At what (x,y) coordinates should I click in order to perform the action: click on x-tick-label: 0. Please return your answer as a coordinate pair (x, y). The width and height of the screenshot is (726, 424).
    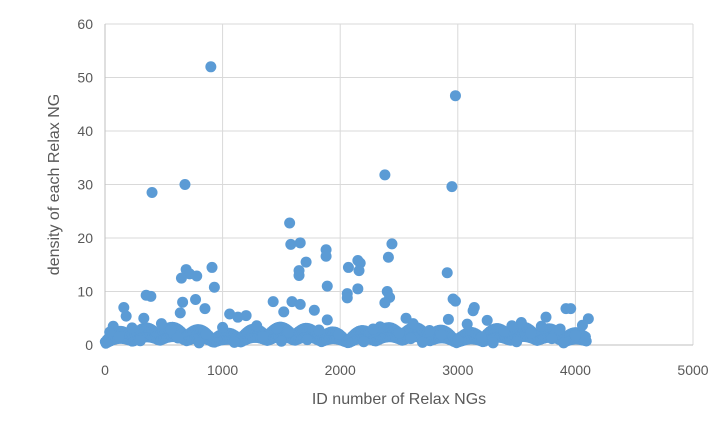
    Looking at the image, I should click on (105, 370).